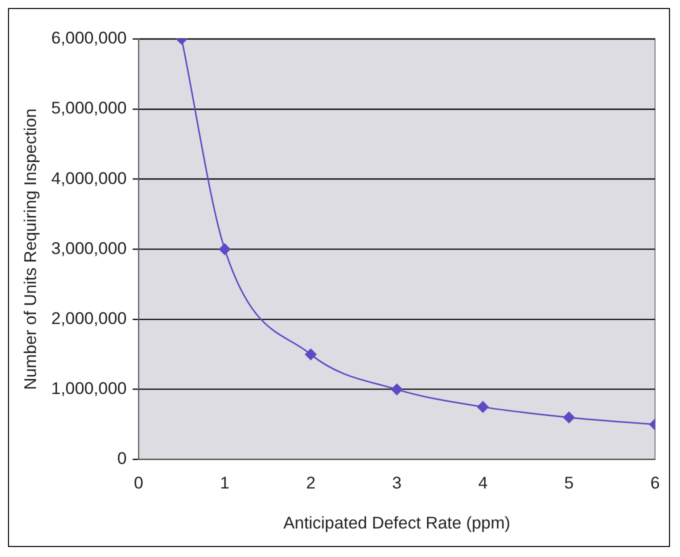  What do you see at coordinates (655, 482) in the screenshot?
I see `x-tick-label: 6` at bounding box center [655, 482].